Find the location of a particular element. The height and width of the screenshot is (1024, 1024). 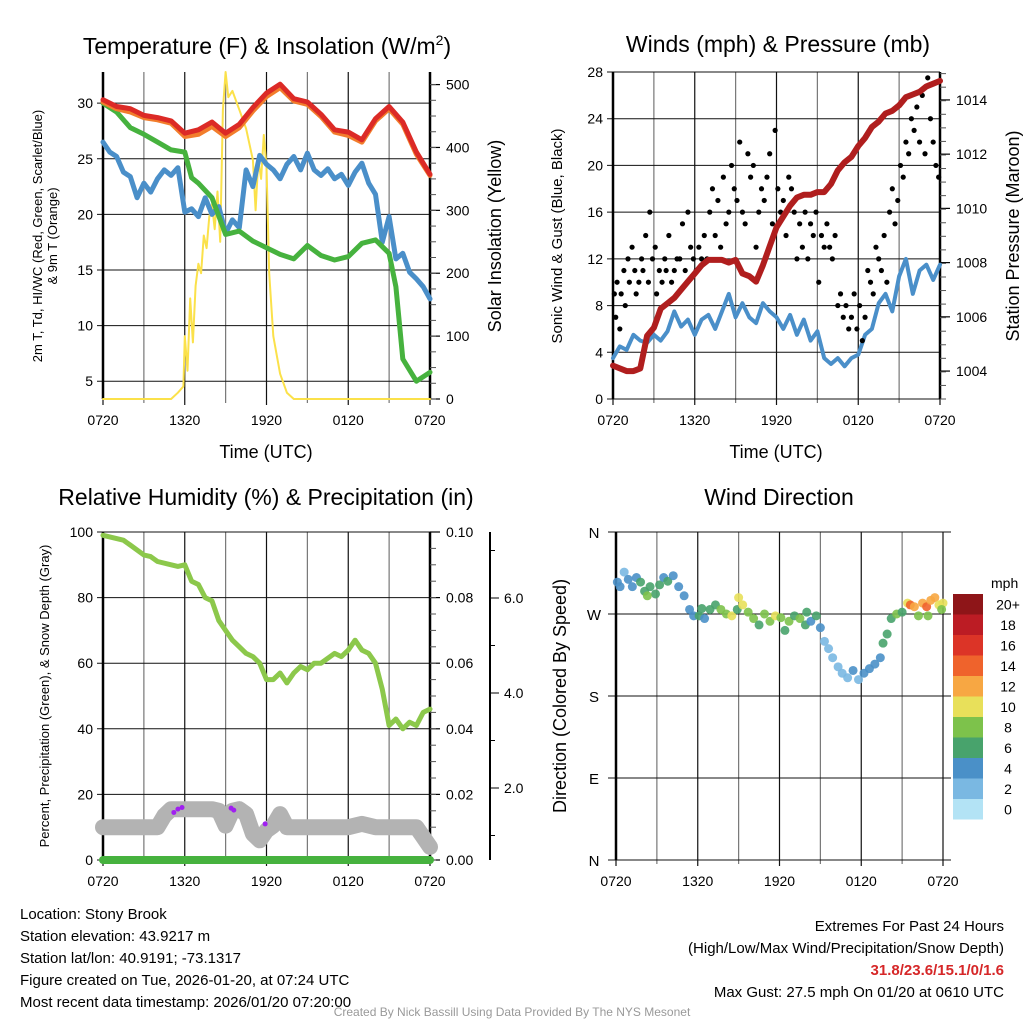

right-tick-label: 0 is located at coordinates (450, 399).